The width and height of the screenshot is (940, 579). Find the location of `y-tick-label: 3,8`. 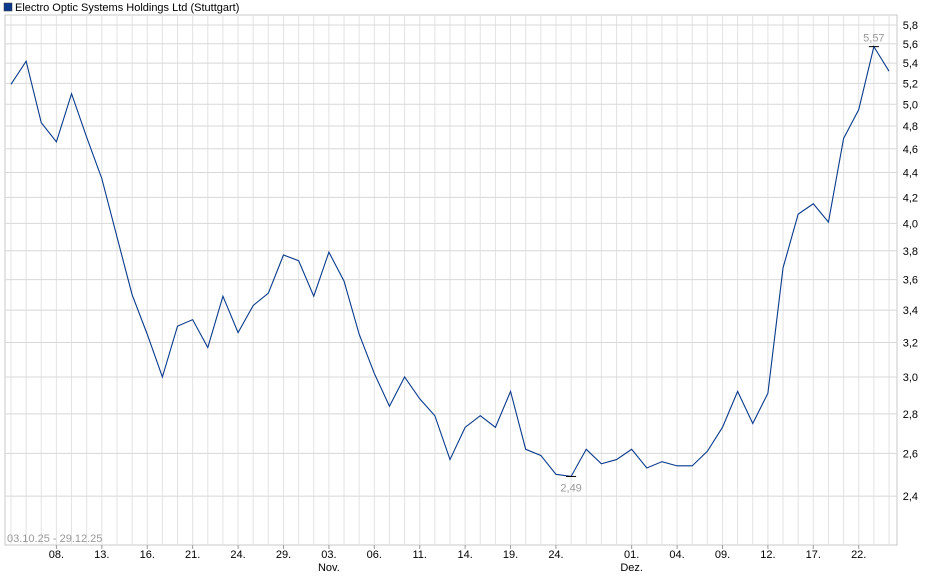

y-tick-label: 3,8 is located at coordinates (910, 252).